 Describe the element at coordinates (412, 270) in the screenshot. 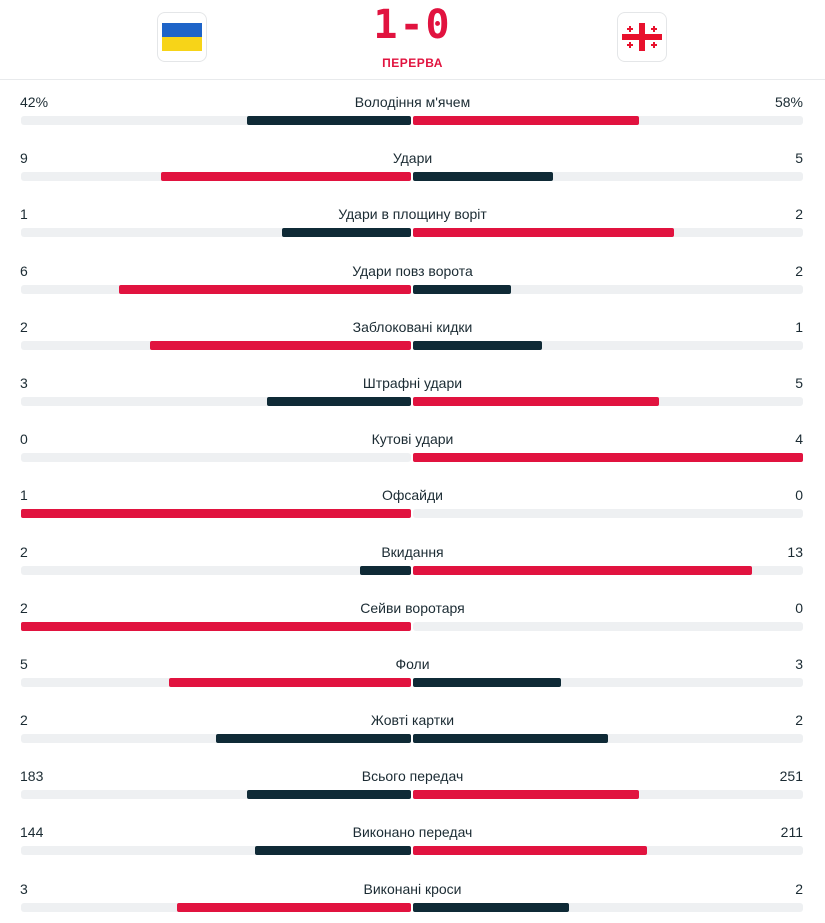

I see `stat-label: Удари повз ворота` at that location.